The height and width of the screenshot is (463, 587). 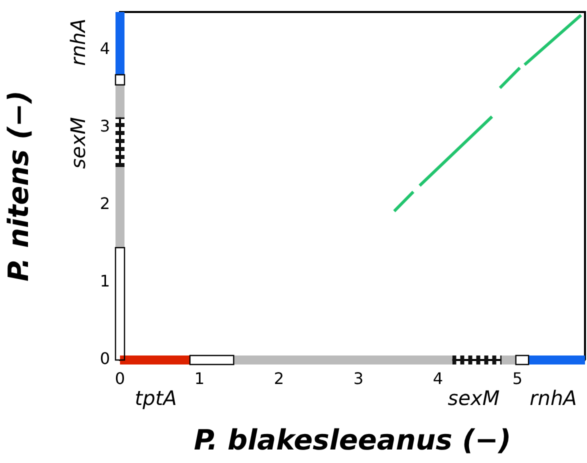 What do you see at coordinates (438, 378) in the screenshot?
I see `x-tick-label: 4` at bounding box center [438, 378].